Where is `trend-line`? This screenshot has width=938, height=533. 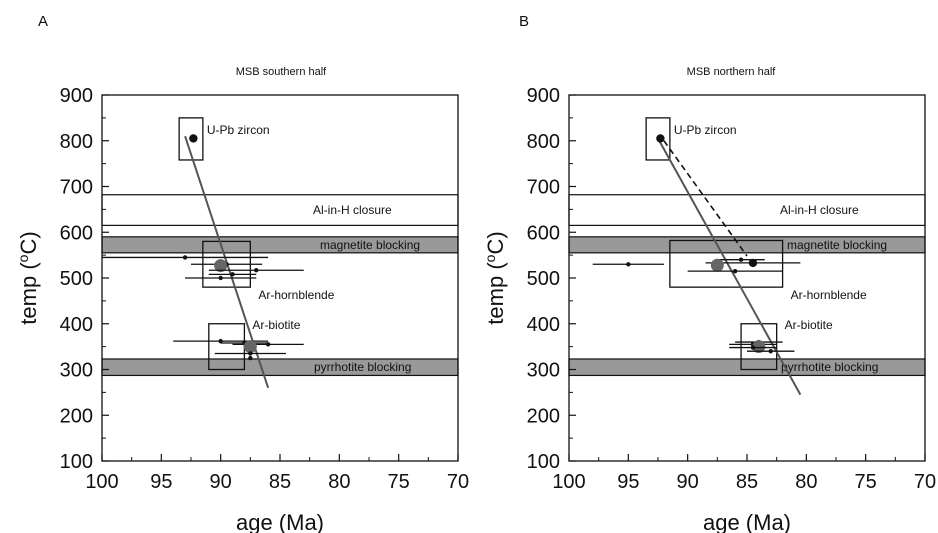
trend-line is located at coordinates (729, 266).